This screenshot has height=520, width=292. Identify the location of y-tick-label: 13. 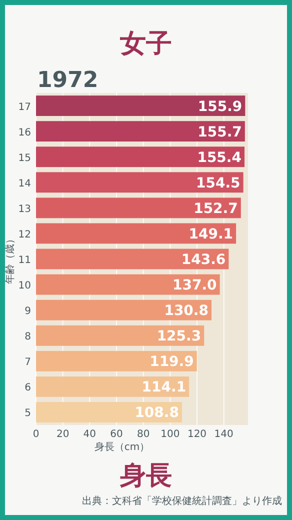
(24, 209).